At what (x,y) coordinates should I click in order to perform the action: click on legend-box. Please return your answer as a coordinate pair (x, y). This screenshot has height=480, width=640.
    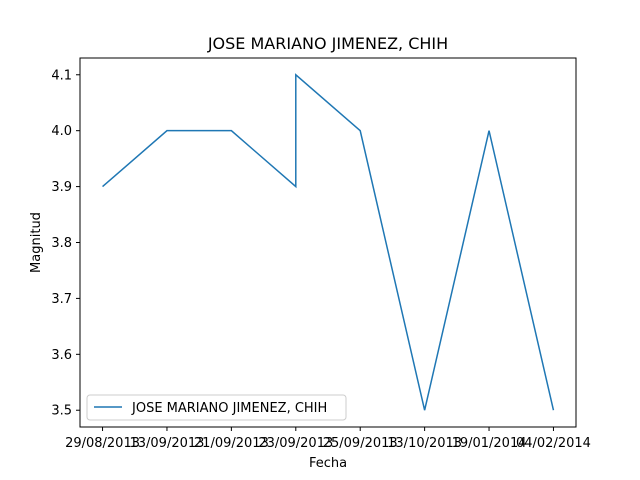
    Looking at the image, I should click on (216, 407).